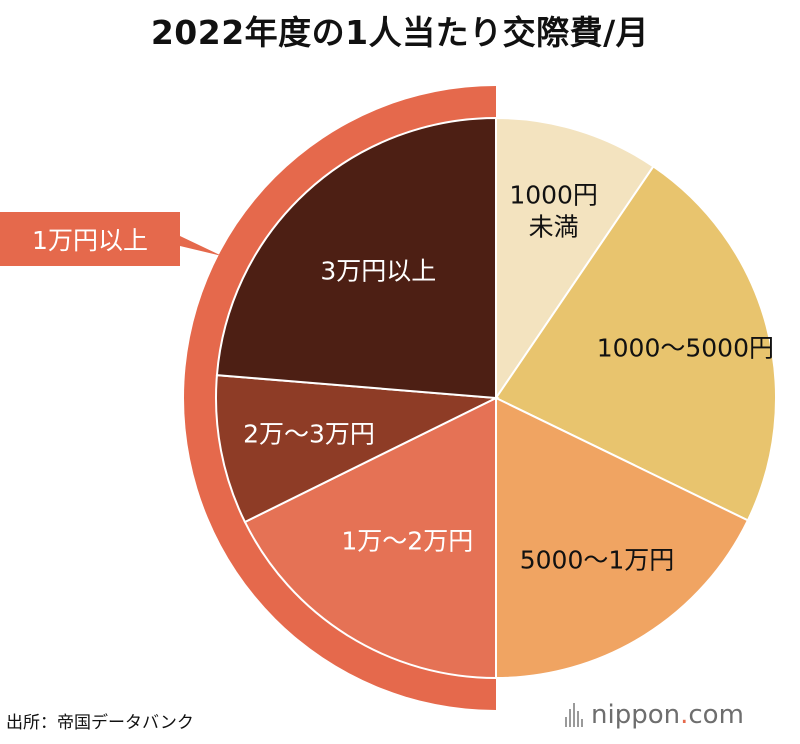  Describe the element at coordinates (597, 559) in the screenshot. I see `slice-label: 5000〜1万円` at that location.